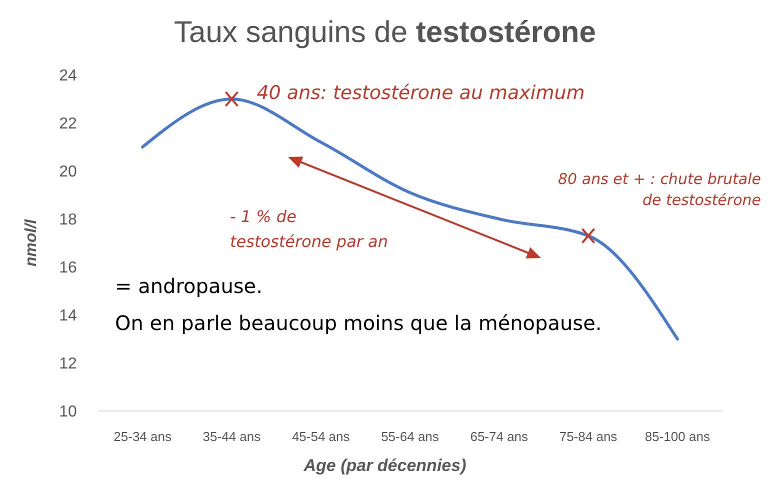  I want to click on y-tick-label: 24, so click(68, 76).